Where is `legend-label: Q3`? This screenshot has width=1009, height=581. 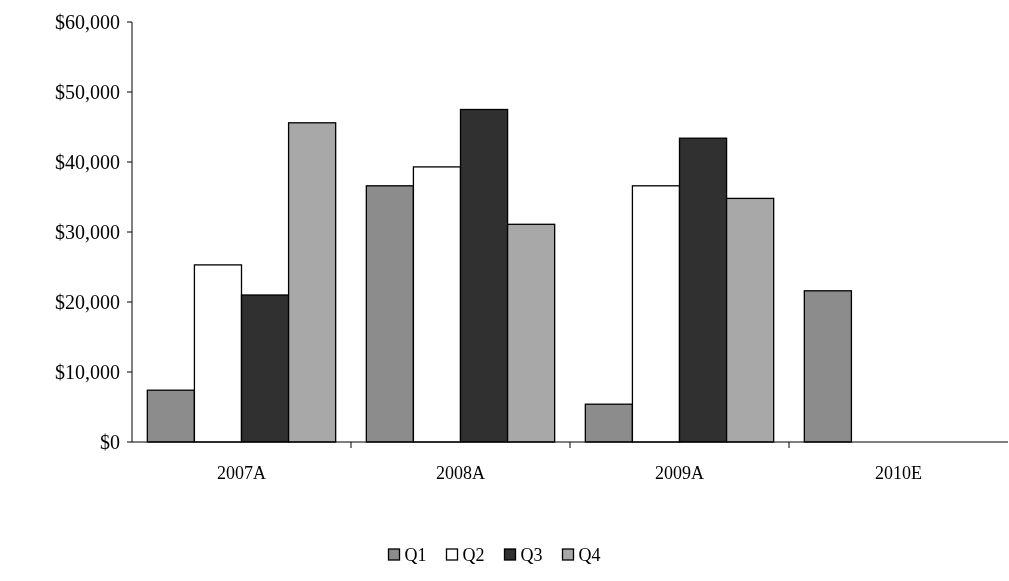
legend-label: Q3 is located at coordinates (531, 555).